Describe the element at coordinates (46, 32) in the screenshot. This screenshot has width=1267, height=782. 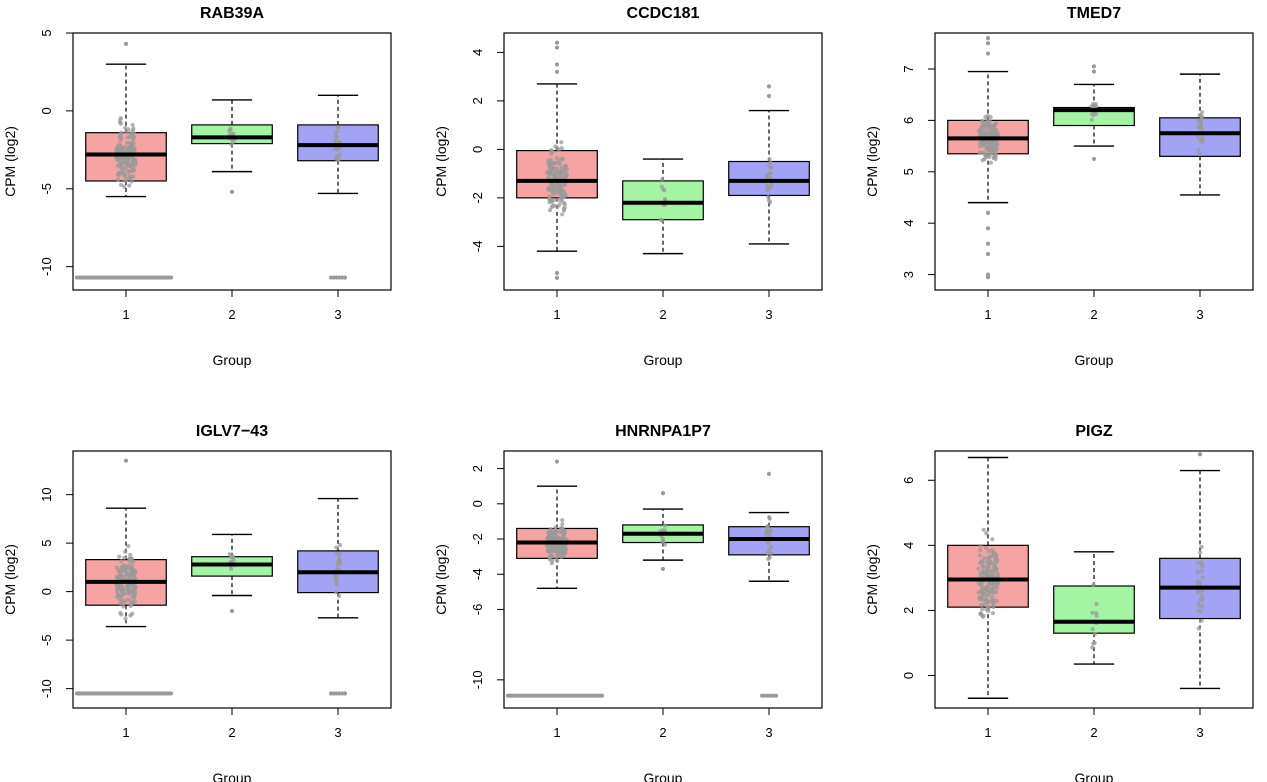
I see `y-tick-label: 5` at that location.